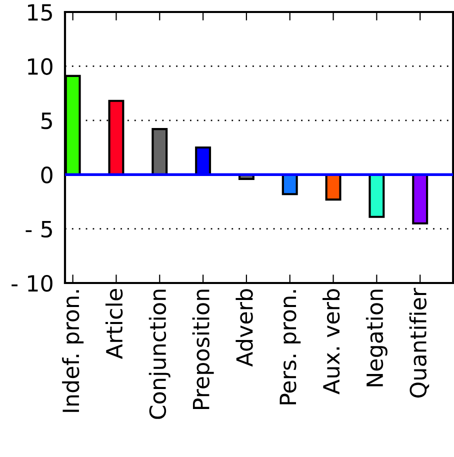 The image size is (454, 457). I want to click on x-tick-label: Article, so click(114, 324).